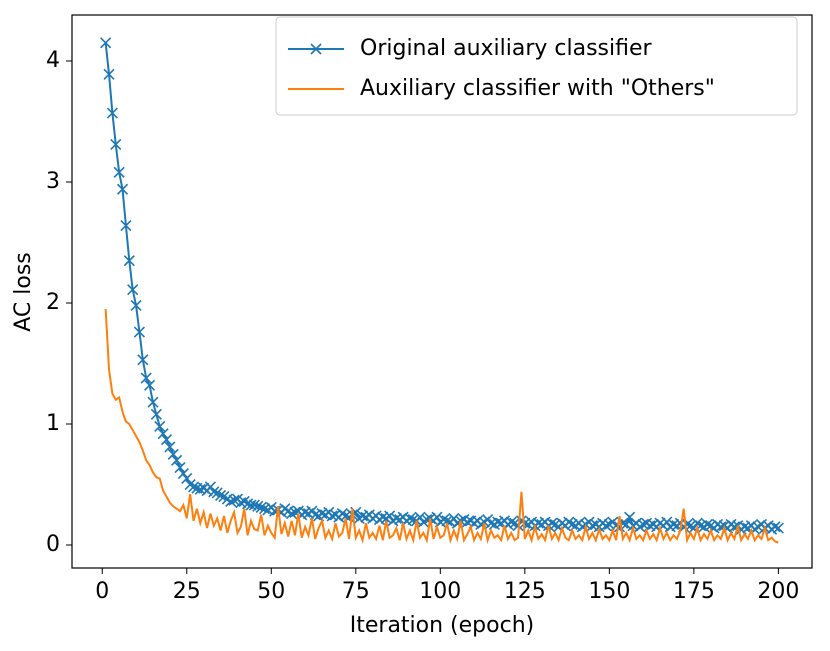 The image size is (830, 651). Describe the element at coordinates (53, 302) in the screenshot. I see `y-tick-label: 2` at that location.